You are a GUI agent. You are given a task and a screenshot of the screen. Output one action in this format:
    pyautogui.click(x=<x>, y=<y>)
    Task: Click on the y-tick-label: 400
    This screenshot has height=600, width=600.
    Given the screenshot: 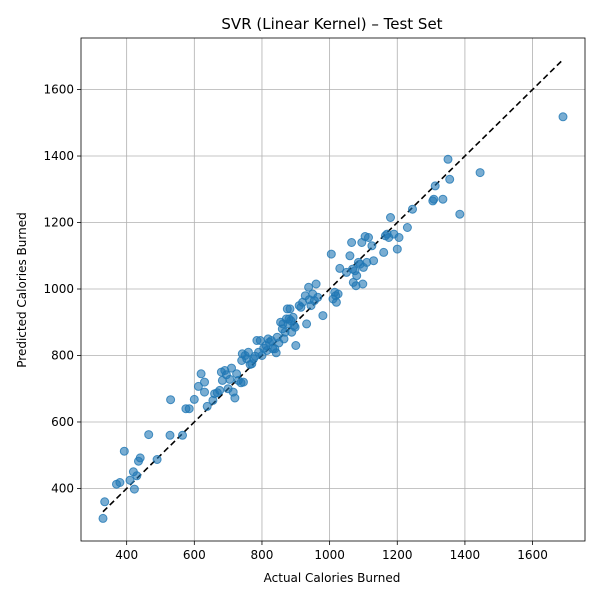 What is the action you would take?
    pyautogui.click(x=62, y=488)
    